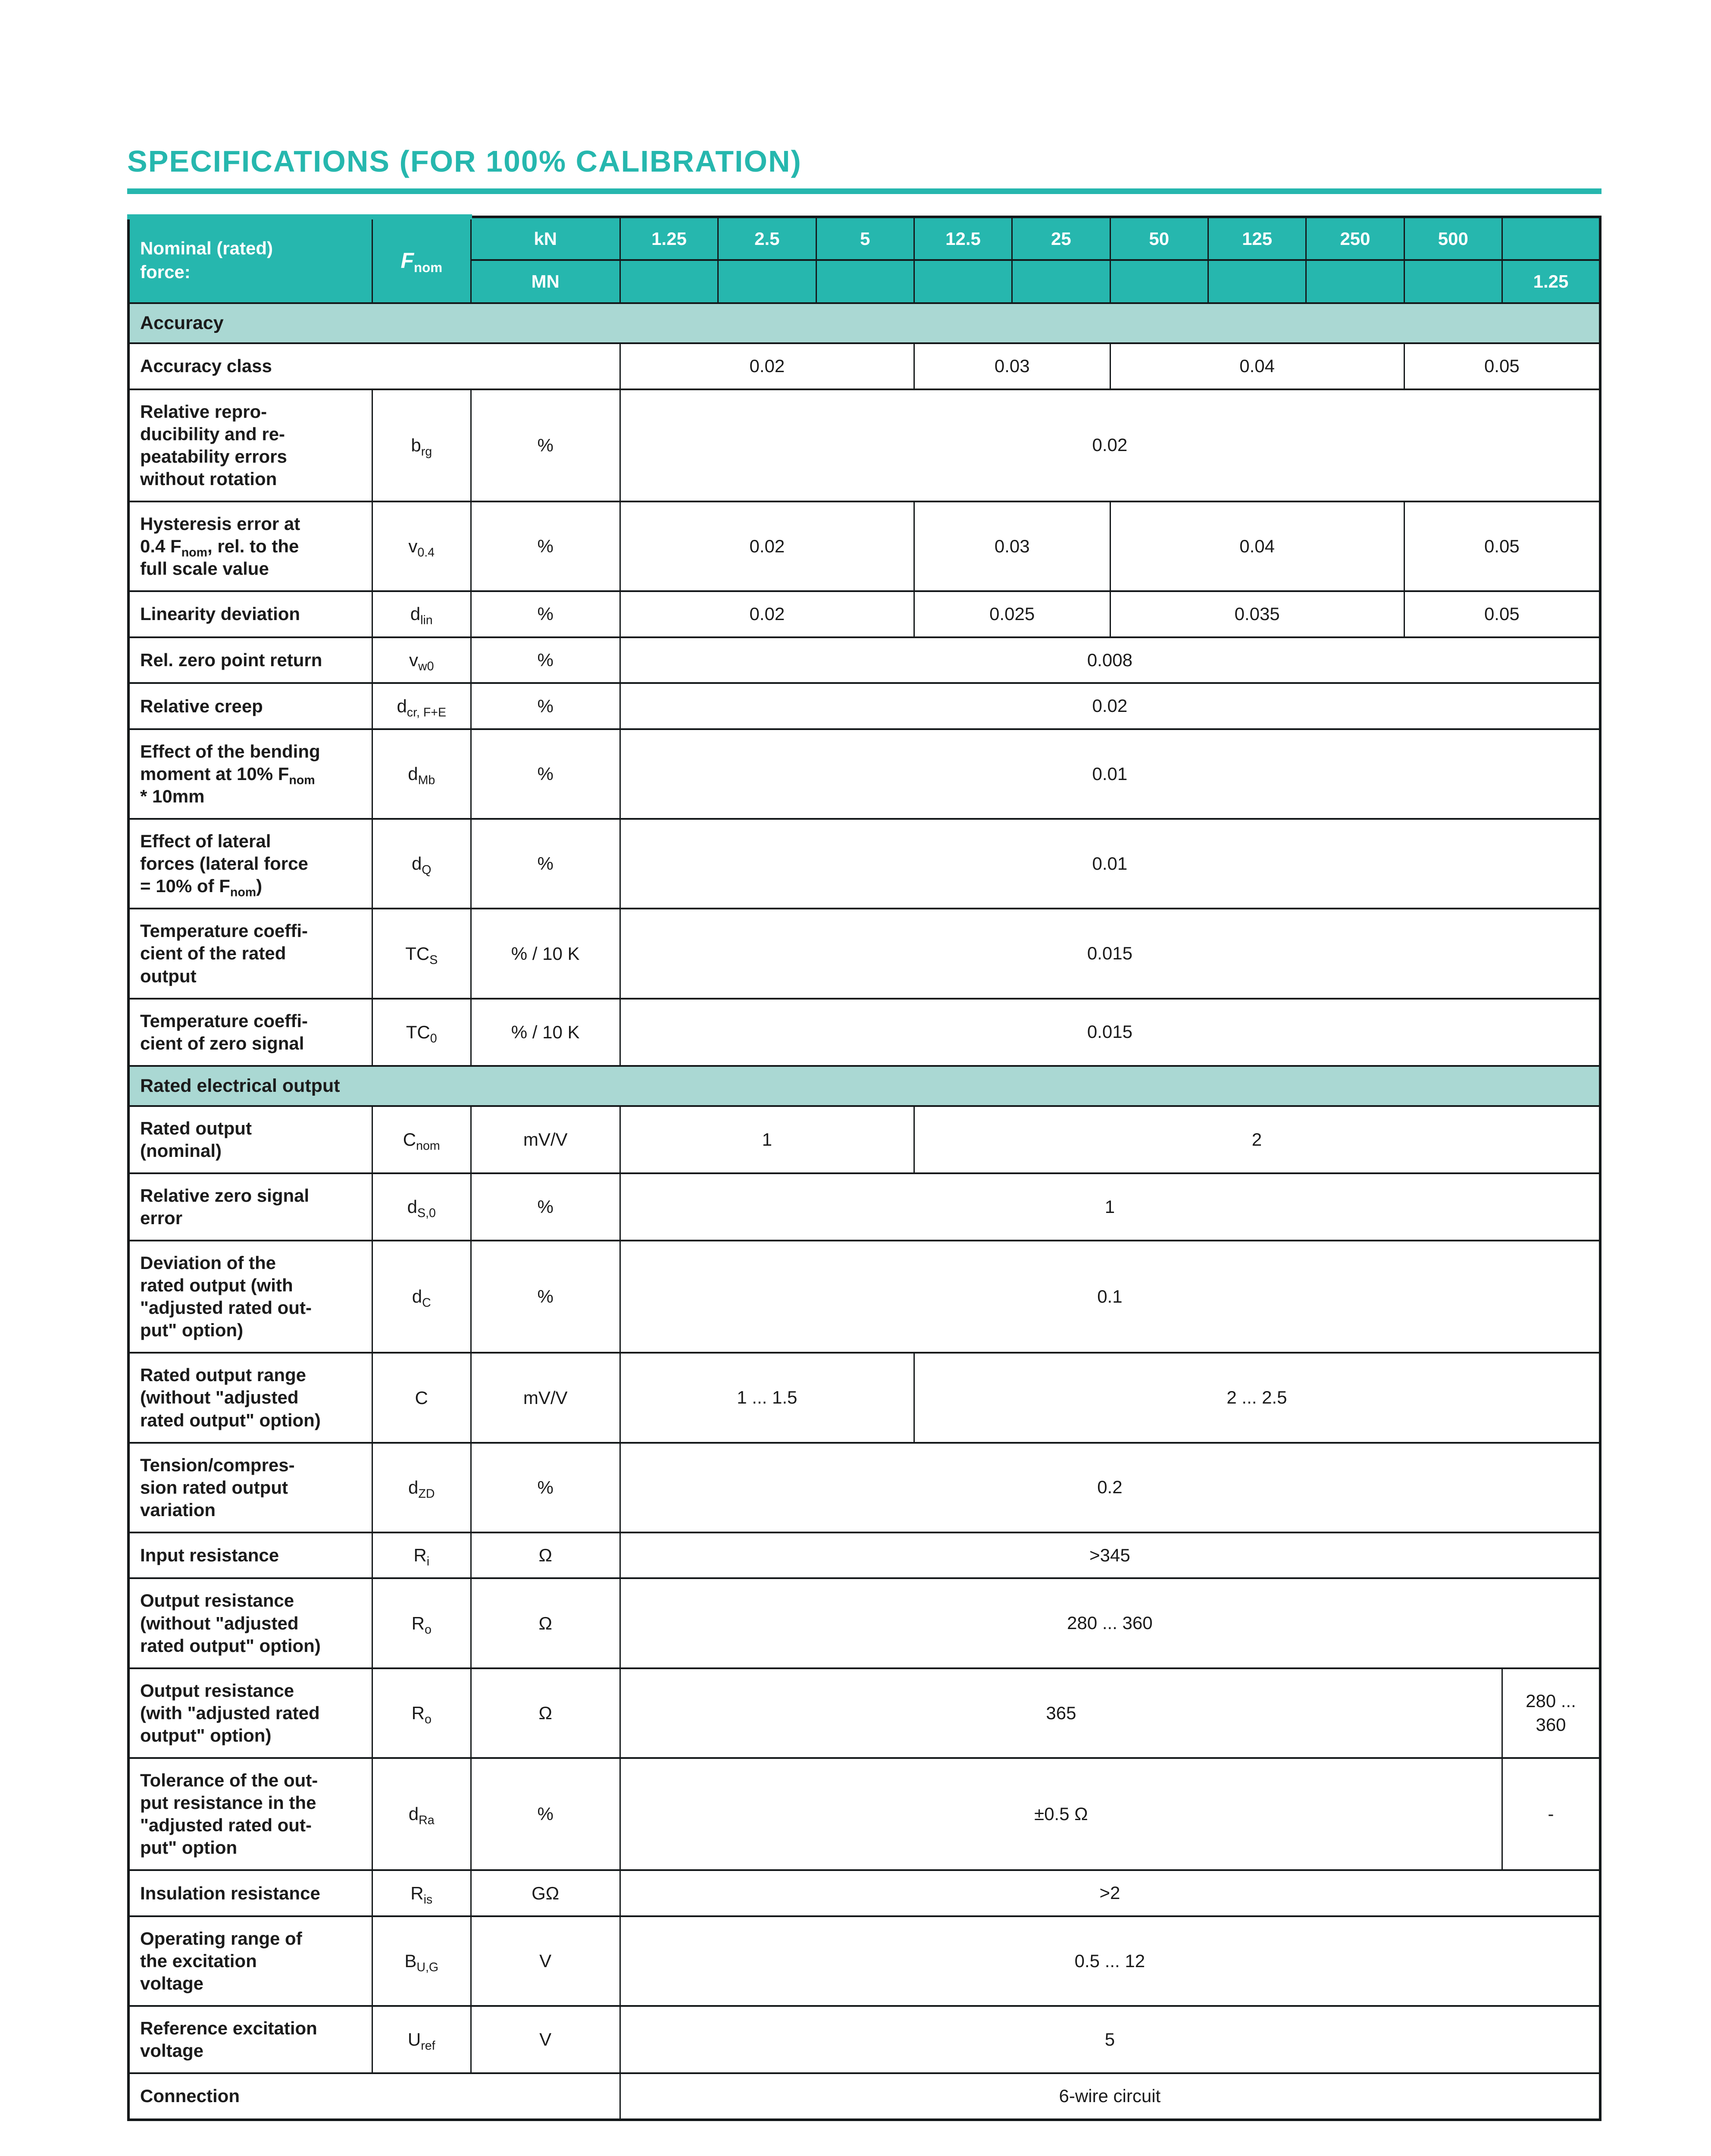  Describe the element at coordinates (864, 2096) in the screenshot. I see `spec-row: Connection 6-wire circuit` at that location.